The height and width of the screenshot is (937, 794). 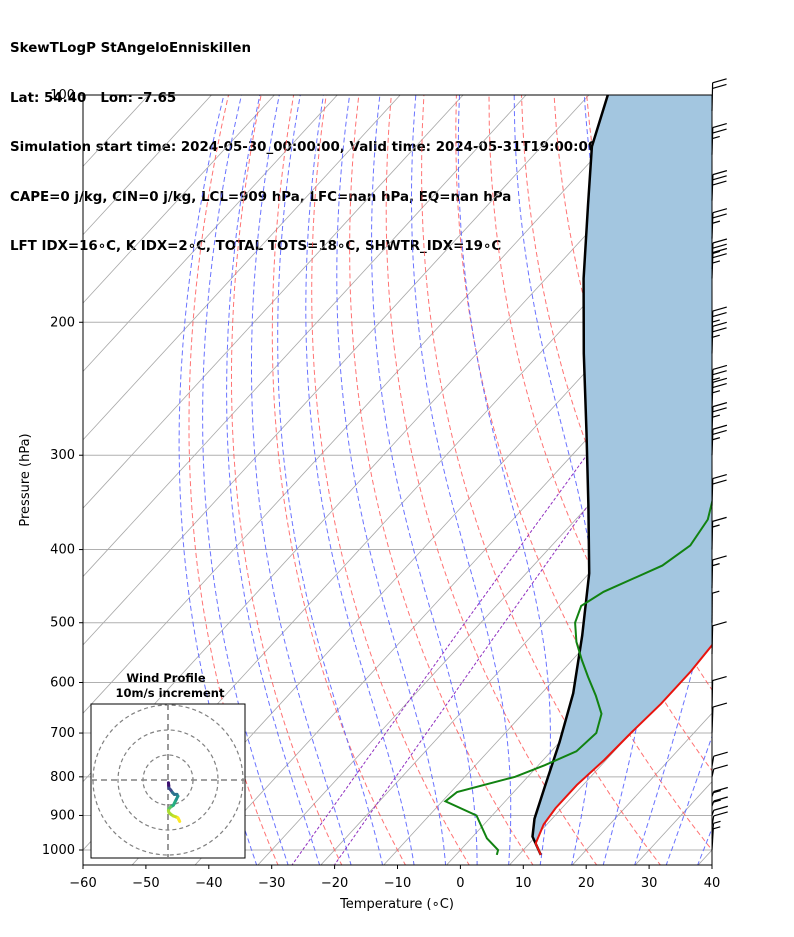 I want to click on x-tick-label: 30, so click(x=649, y=883).